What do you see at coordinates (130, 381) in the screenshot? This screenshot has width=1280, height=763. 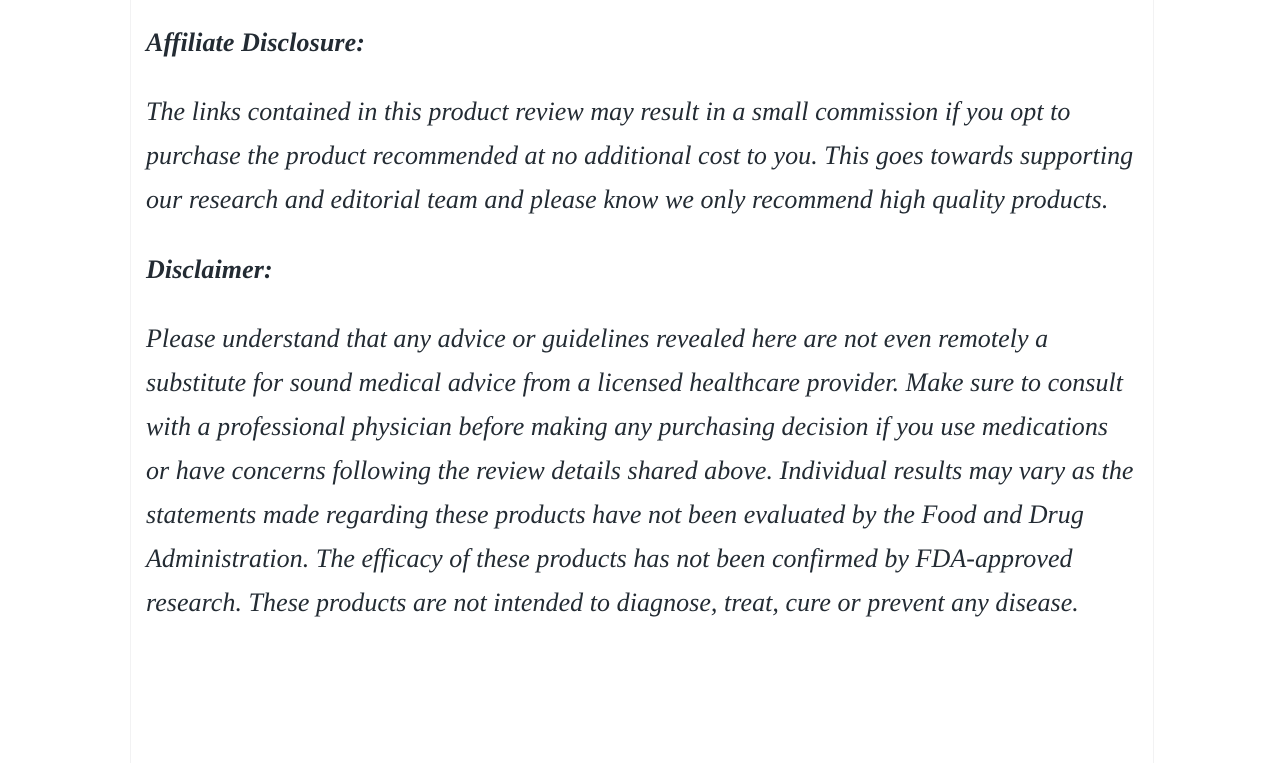 I see `content-column-left-rule` at bounding box center [130, 381].